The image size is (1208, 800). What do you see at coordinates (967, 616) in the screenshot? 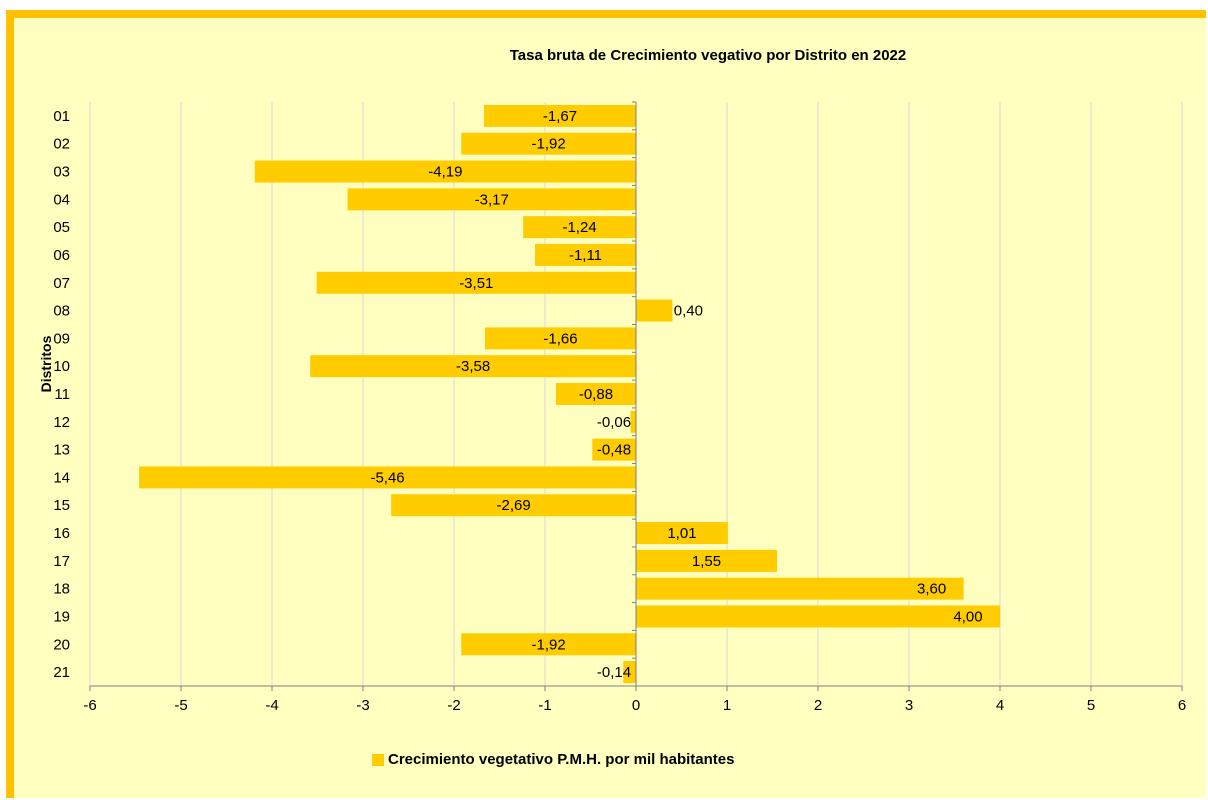
I see `data-label: 4,00` at bounding box center [967, 616].